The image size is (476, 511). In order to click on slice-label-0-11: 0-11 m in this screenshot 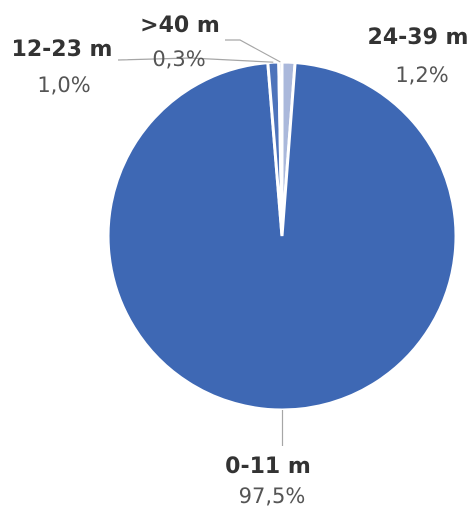, I will do `click(268, 466)`.